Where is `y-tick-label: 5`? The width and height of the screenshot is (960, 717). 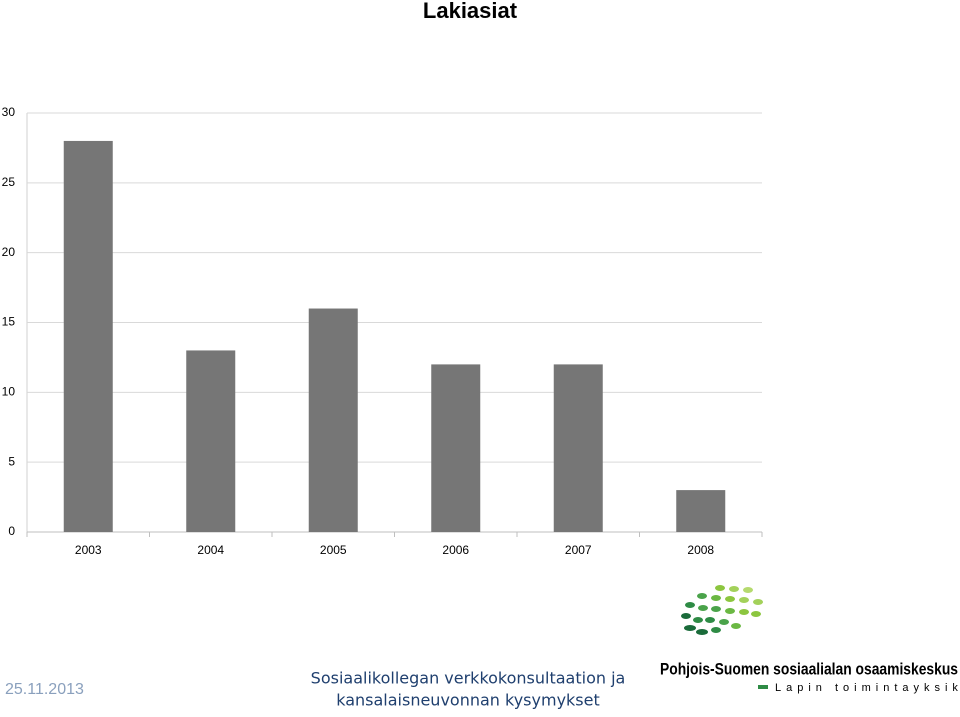 y-tick-label: 5 is located at coordinates (11, 461).